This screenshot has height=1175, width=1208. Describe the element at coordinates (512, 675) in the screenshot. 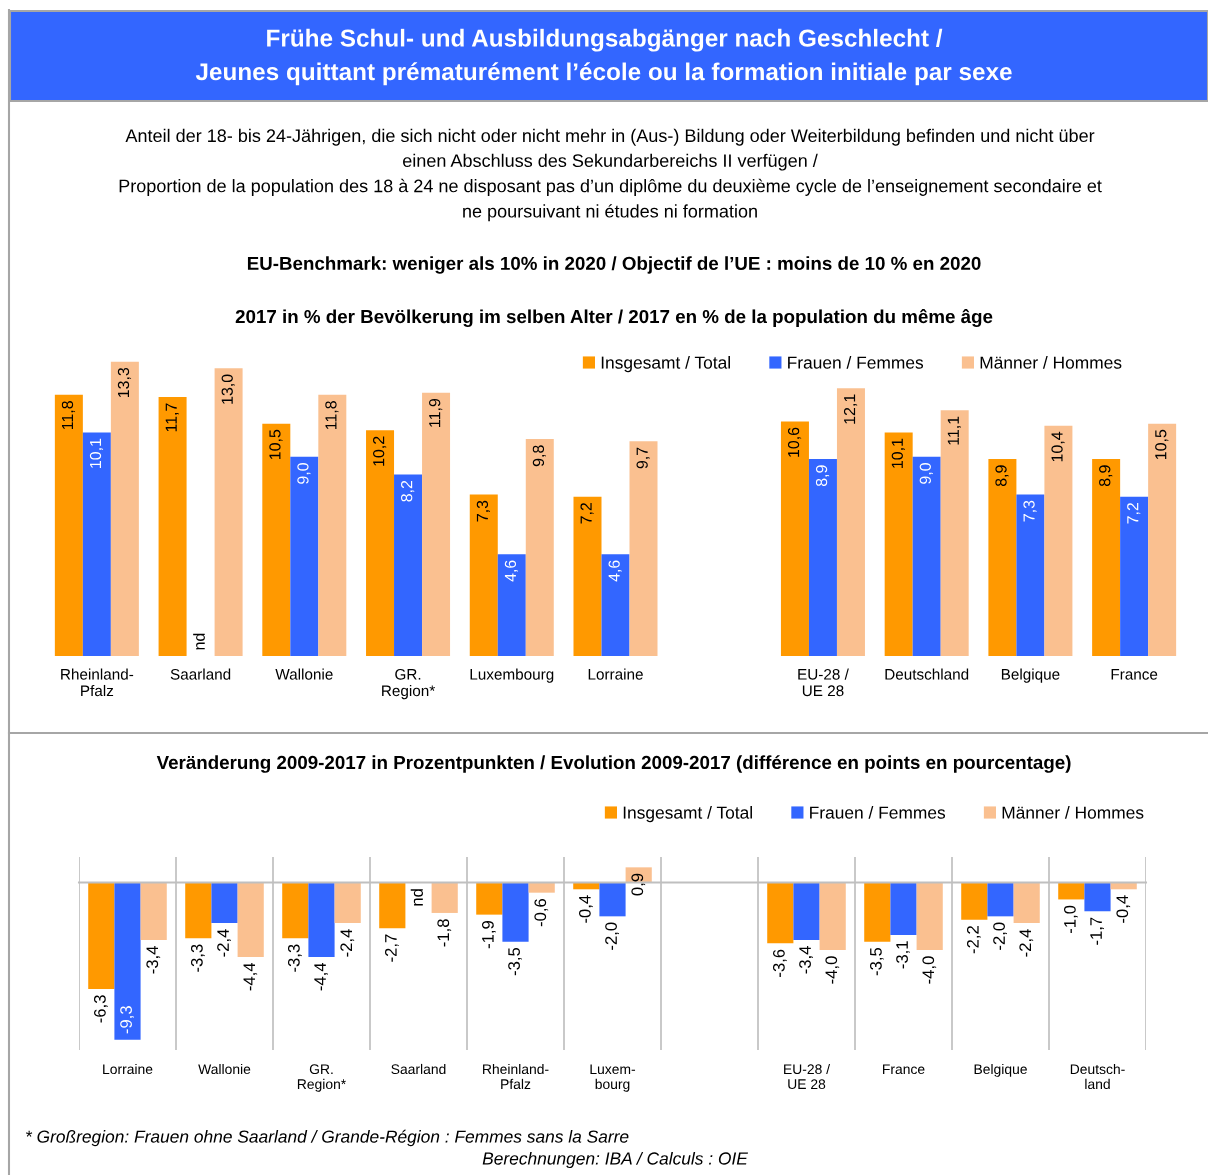

I see `x-tick-label: Luxembourg` at that location.